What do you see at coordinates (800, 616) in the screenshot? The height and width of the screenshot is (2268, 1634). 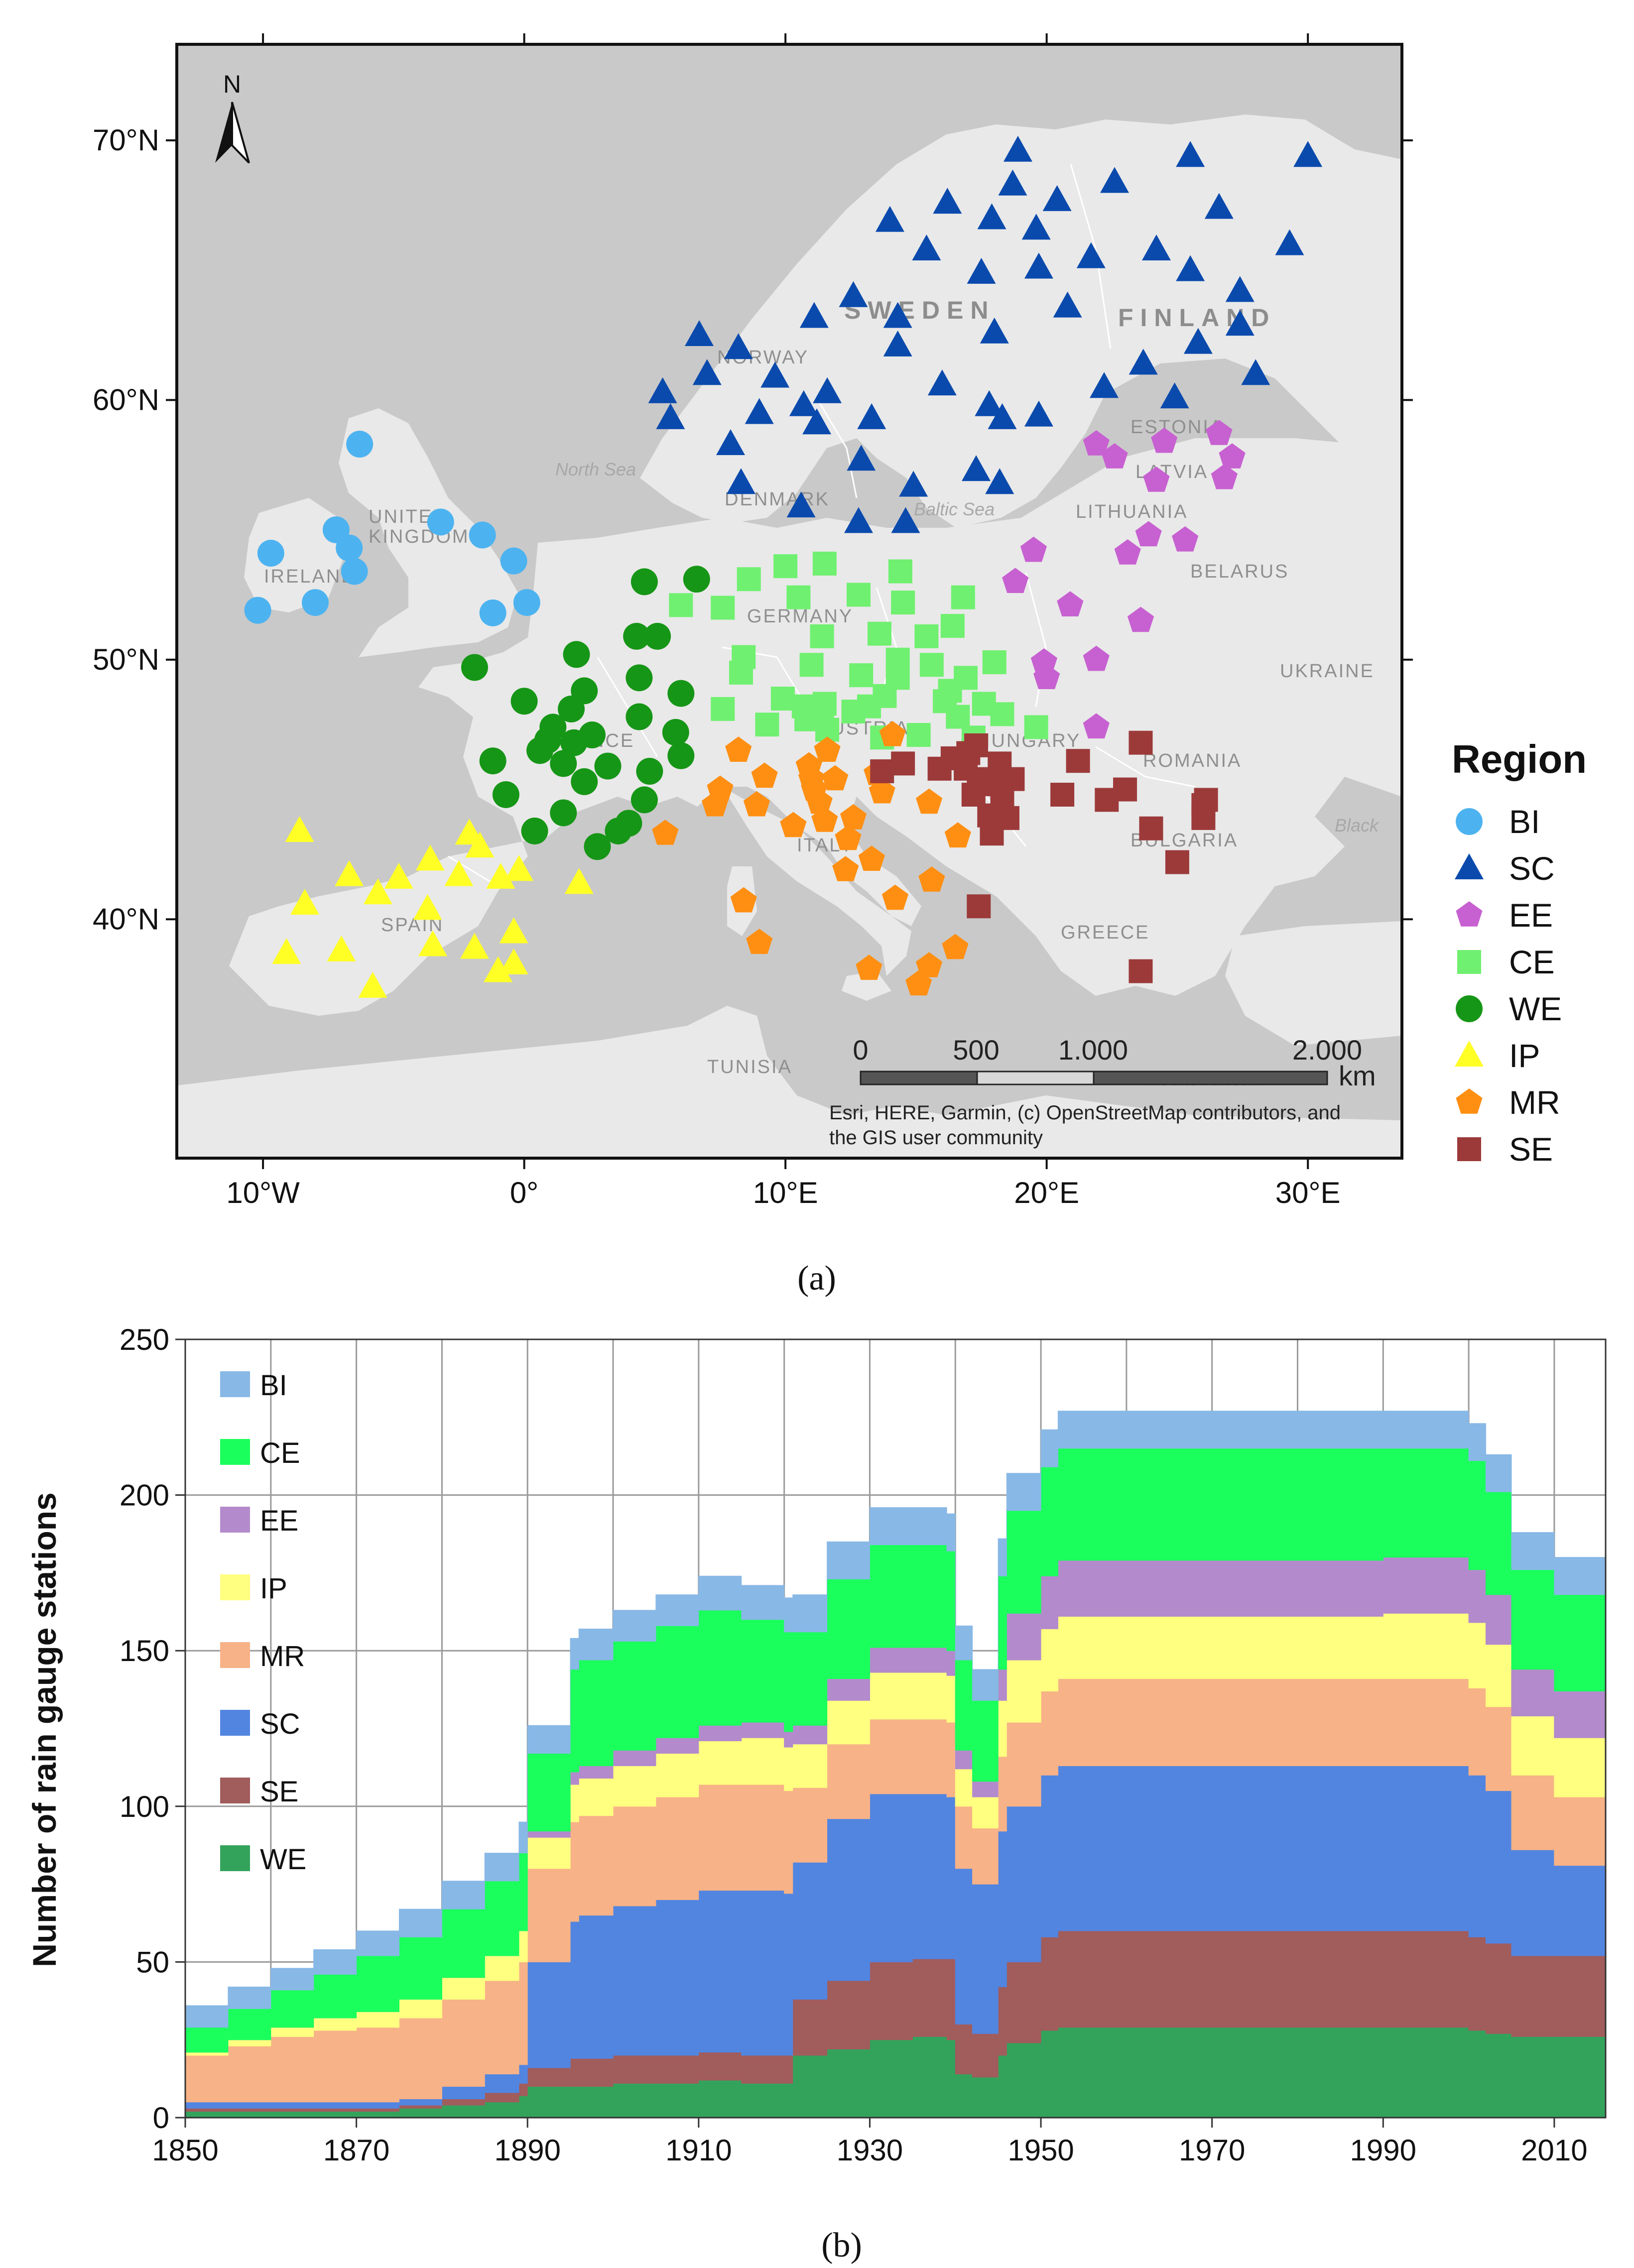 I see `place-germany: GERMANY` at bounding box center [800, 616].